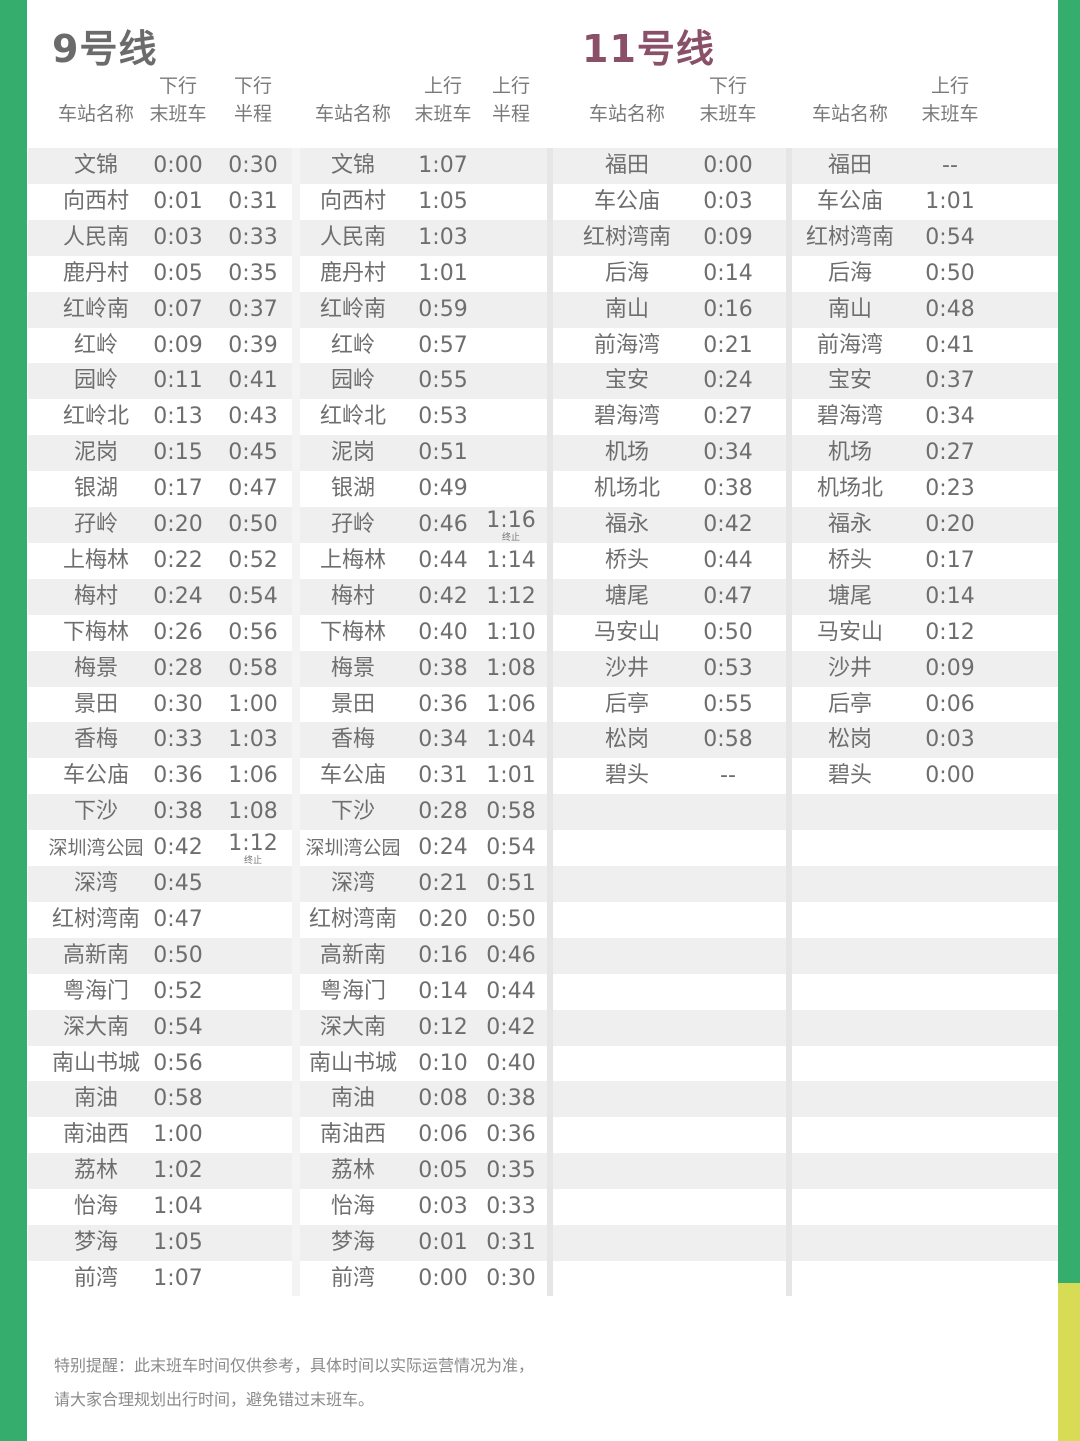 This screenshot has height=1441, width=1080. I want to click on last-train-time: 0:05, so click(178, 273).